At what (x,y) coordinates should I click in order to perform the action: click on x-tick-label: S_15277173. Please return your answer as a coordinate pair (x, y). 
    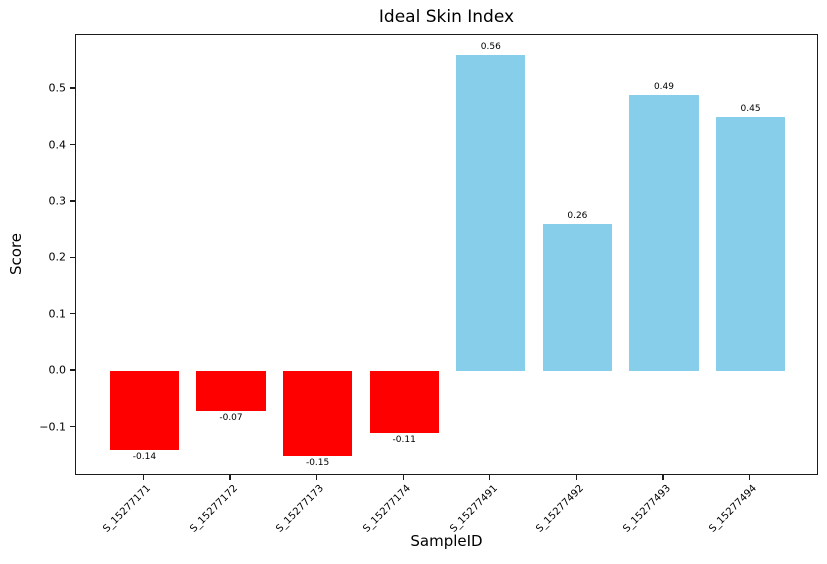
    Looking at the image, I should click on (300, 509).